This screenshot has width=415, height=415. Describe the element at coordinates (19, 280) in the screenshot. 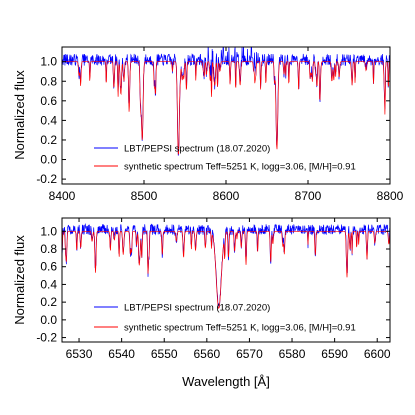

I see `y-axis-title-bottom: Normalized flux` at that location.